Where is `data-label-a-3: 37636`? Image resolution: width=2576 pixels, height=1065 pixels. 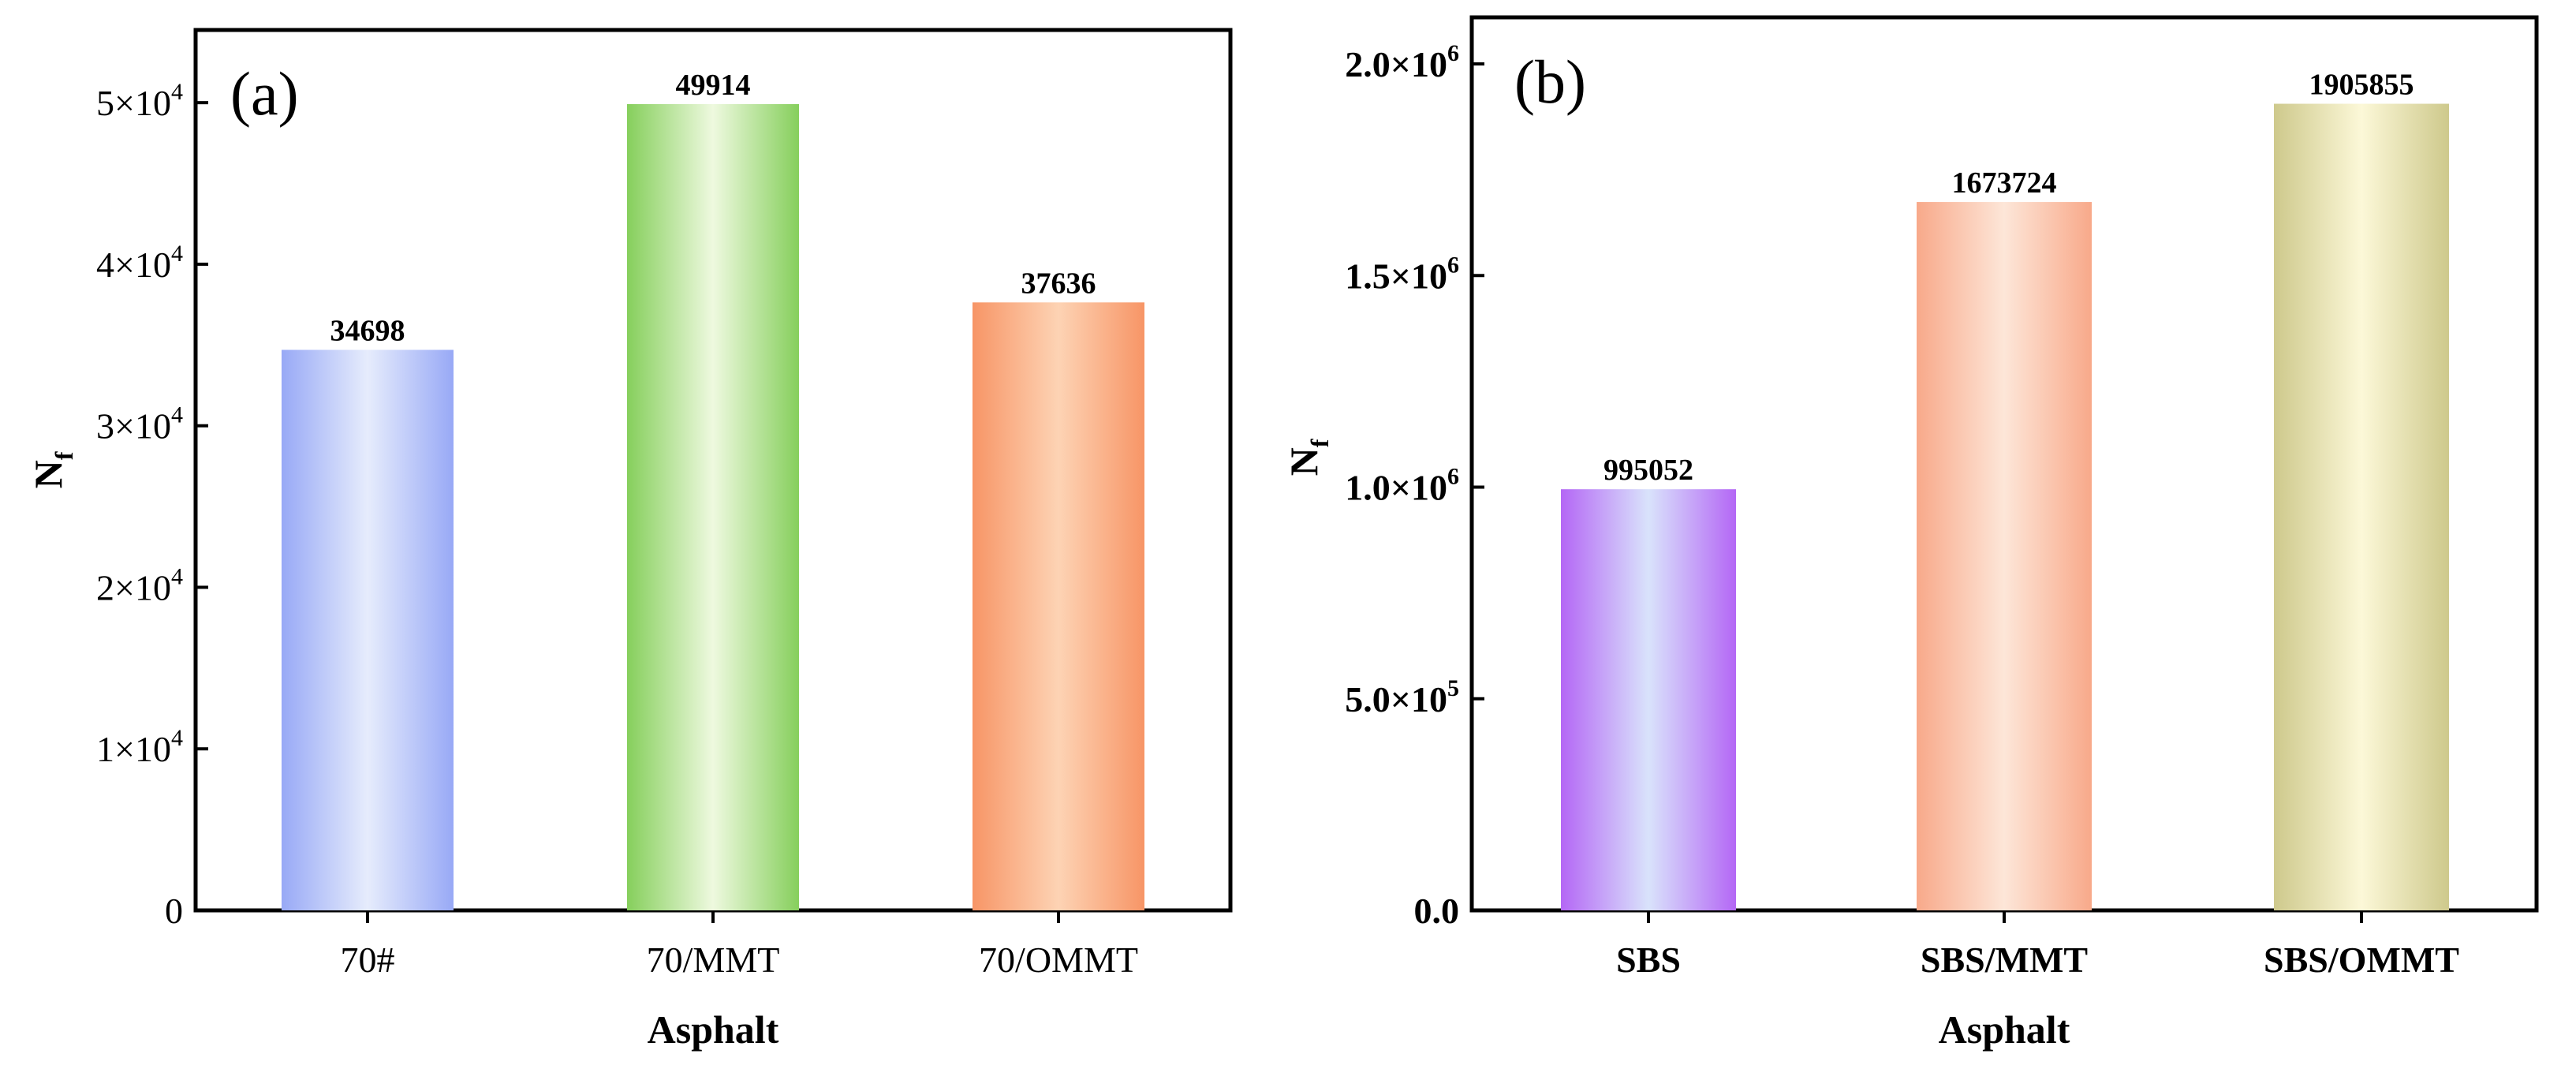
data-label-a-3: 37636 is located at coordinates (1058, 283).